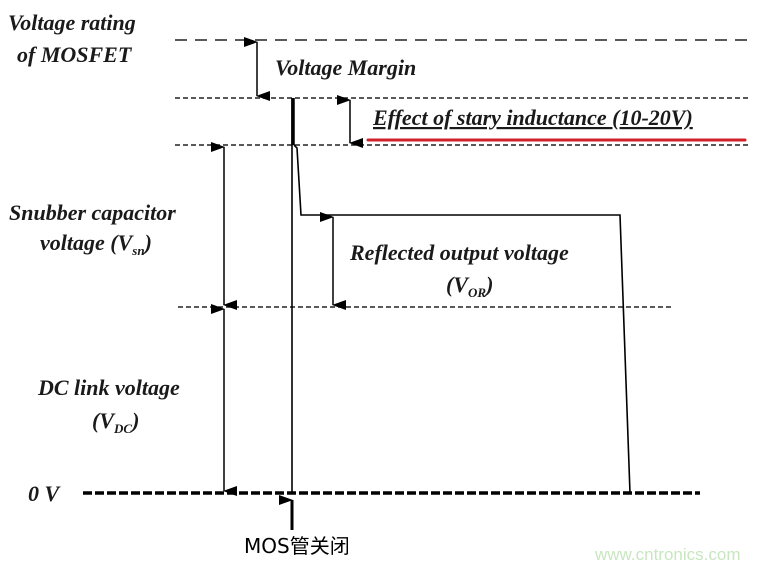 The width and height of the screenshot is (774, 569). Describe the element at coordinates (345, 67) in the screenshot. I see `margin-label: Voltage Margin` at that location.